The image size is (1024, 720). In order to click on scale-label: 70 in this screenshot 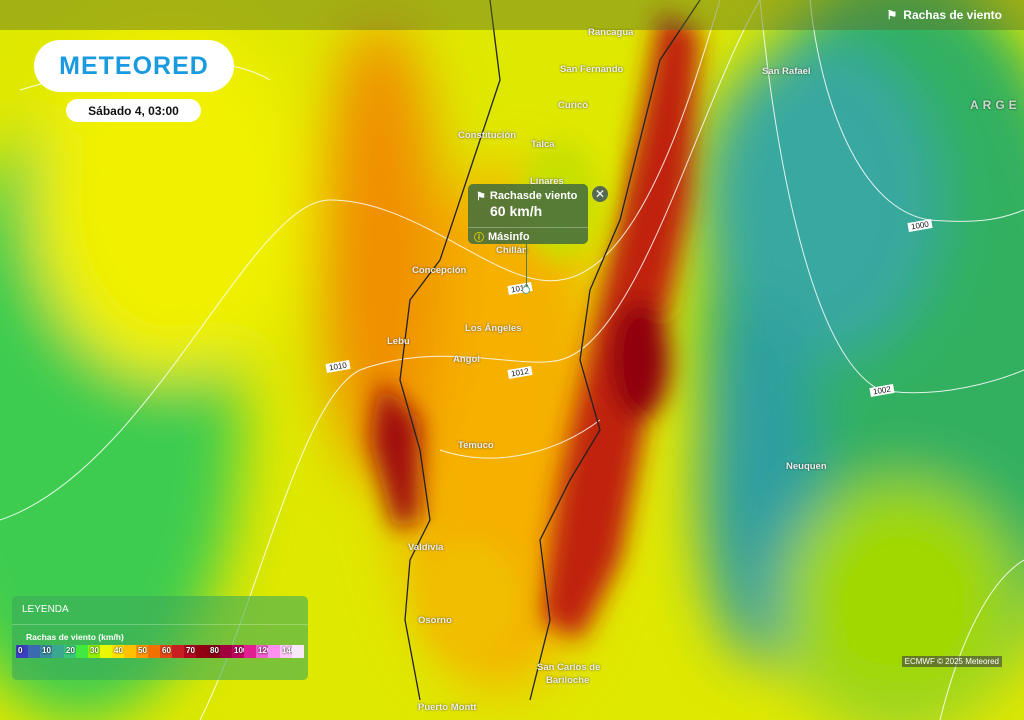, I will do `click(190, 650)`.